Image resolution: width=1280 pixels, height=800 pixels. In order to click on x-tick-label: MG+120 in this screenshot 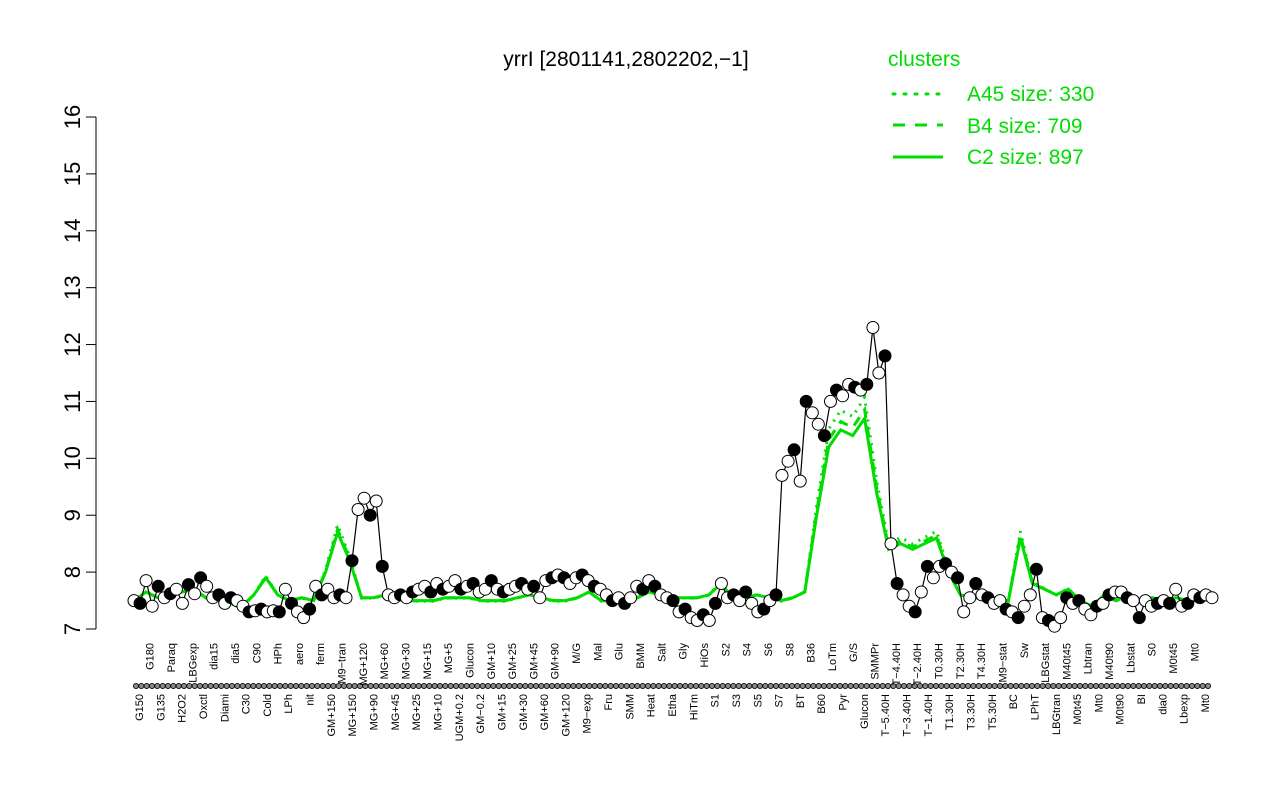, I will do `click(364, 664)`.